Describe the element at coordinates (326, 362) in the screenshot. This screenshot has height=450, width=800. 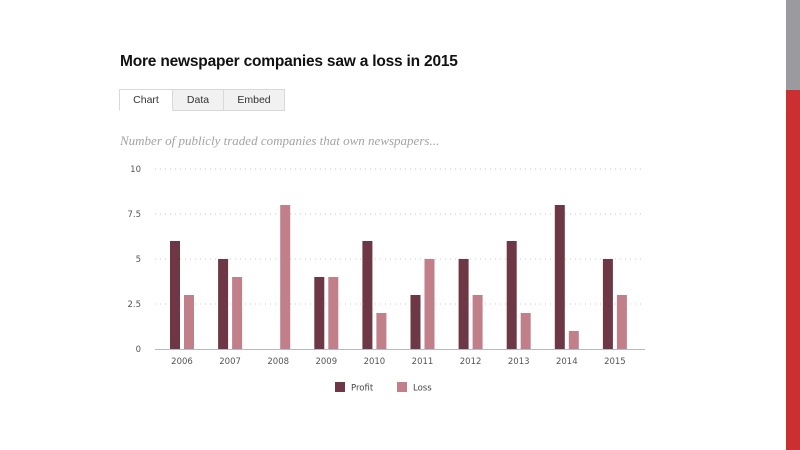
I see `x-tick-label: 2009` at that location.